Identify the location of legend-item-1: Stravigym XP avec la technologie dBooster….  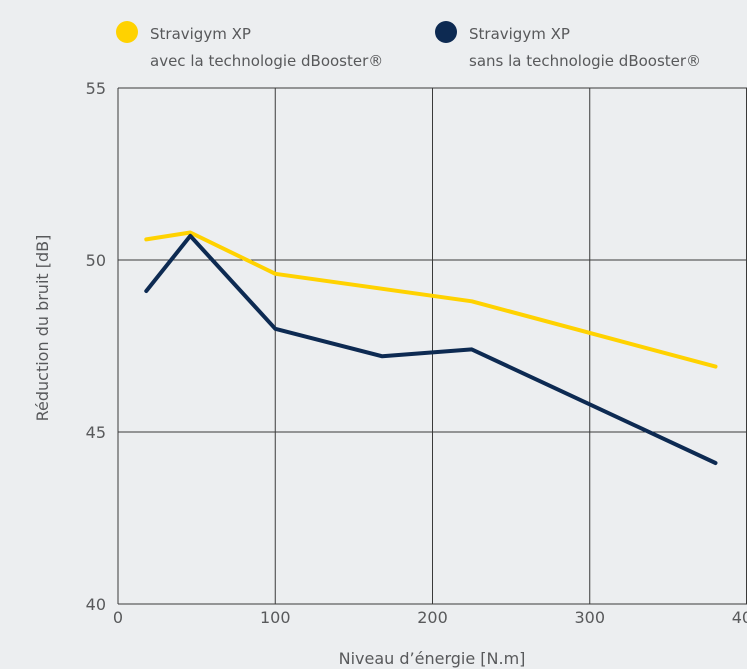
(249, 45).